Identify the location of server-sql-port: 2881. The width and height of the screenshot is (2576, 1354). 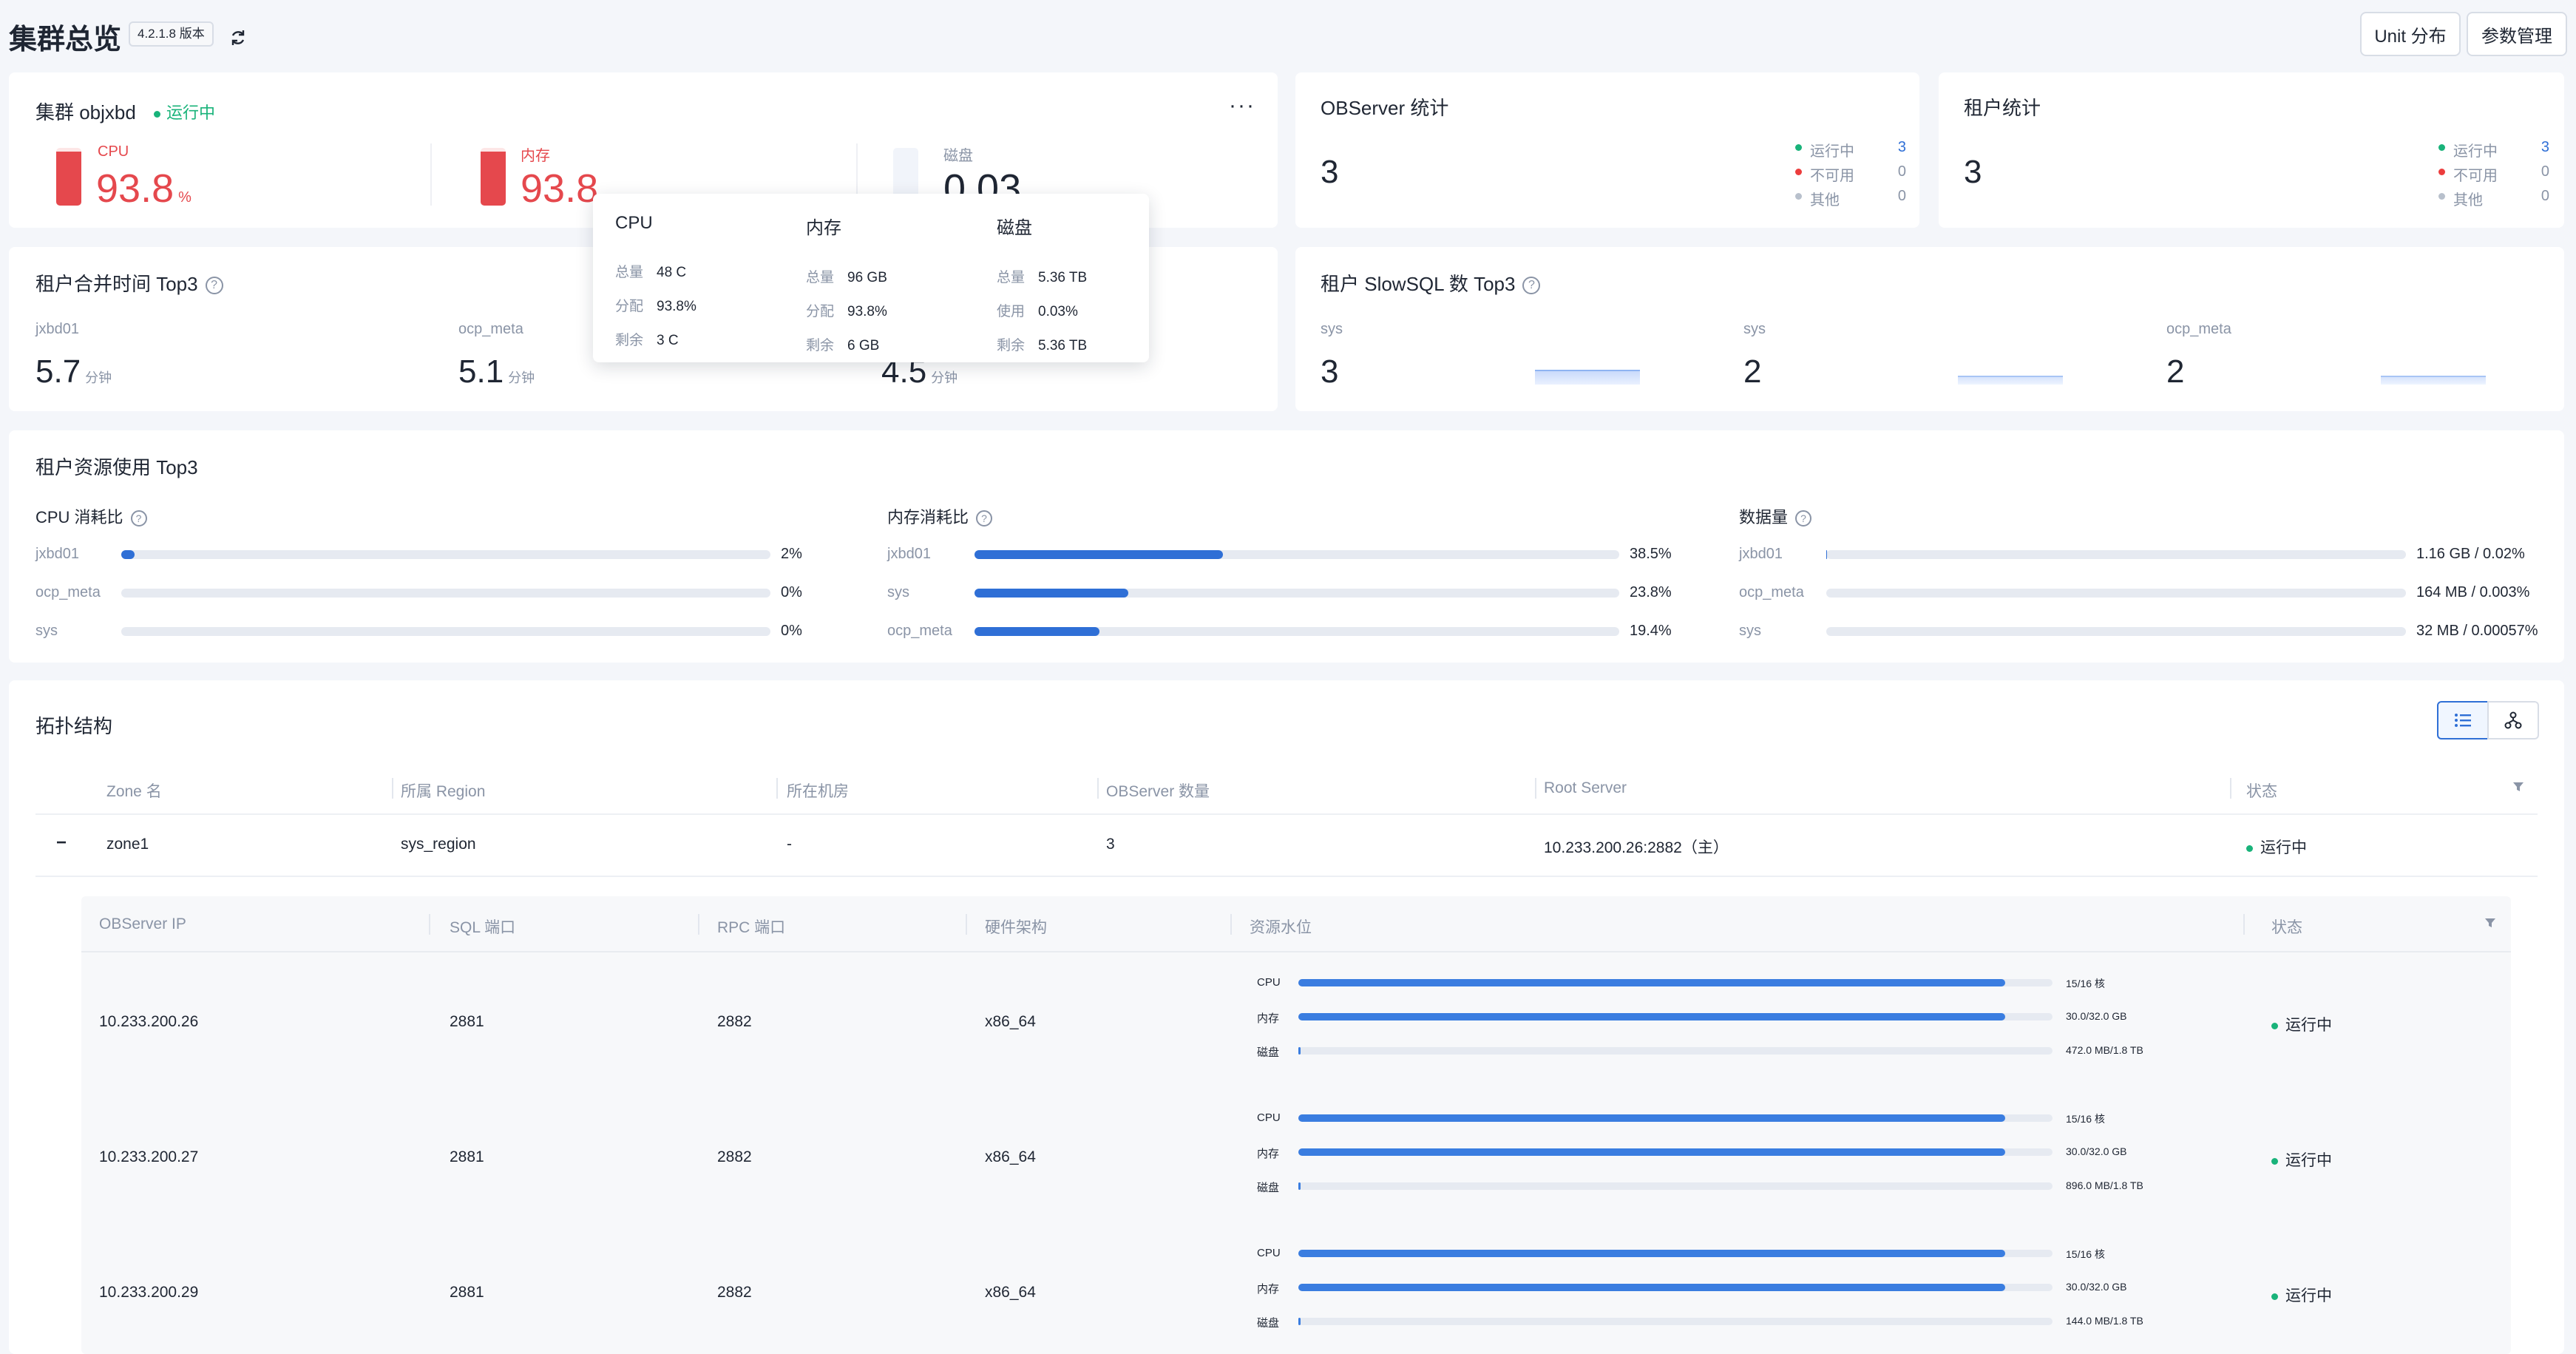
(467, 1156).